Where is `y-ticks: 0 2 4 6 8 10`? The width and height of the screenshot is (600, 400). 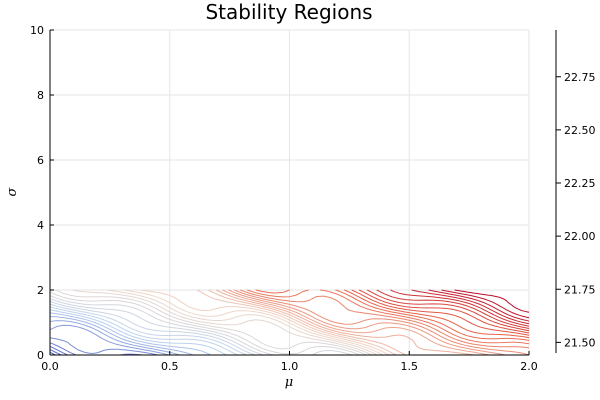
y-ticks: 0 2 4 6 8 10 is located at coordinates (42, 193).